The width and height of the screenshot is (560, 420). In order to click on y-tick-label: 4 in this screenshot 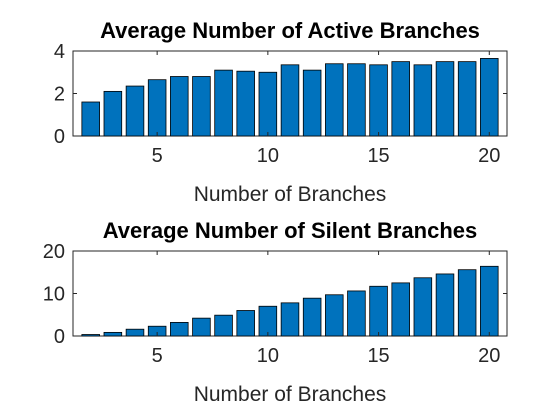, I will do `click(59, 52)`.